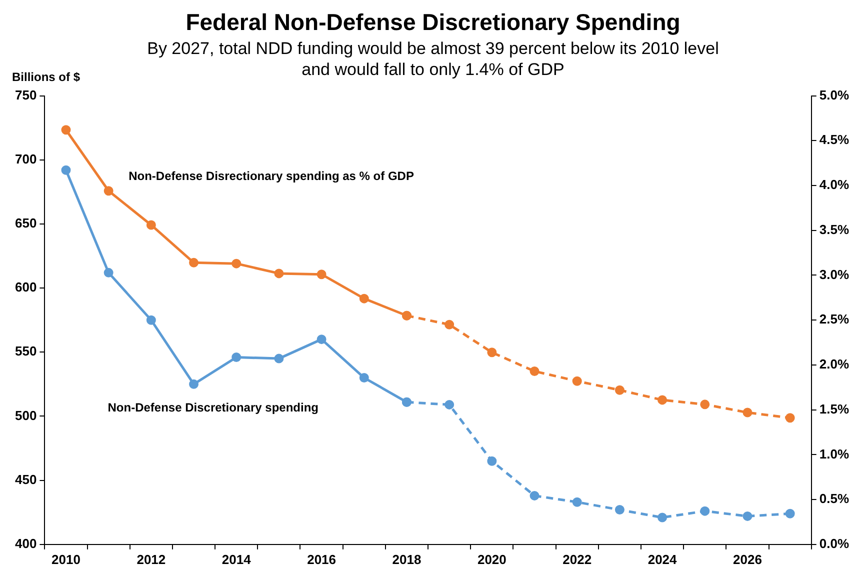  Describe the element at coordinates (663, 559) in the screenshot. I see `x-tick-label: 2024` at that location.